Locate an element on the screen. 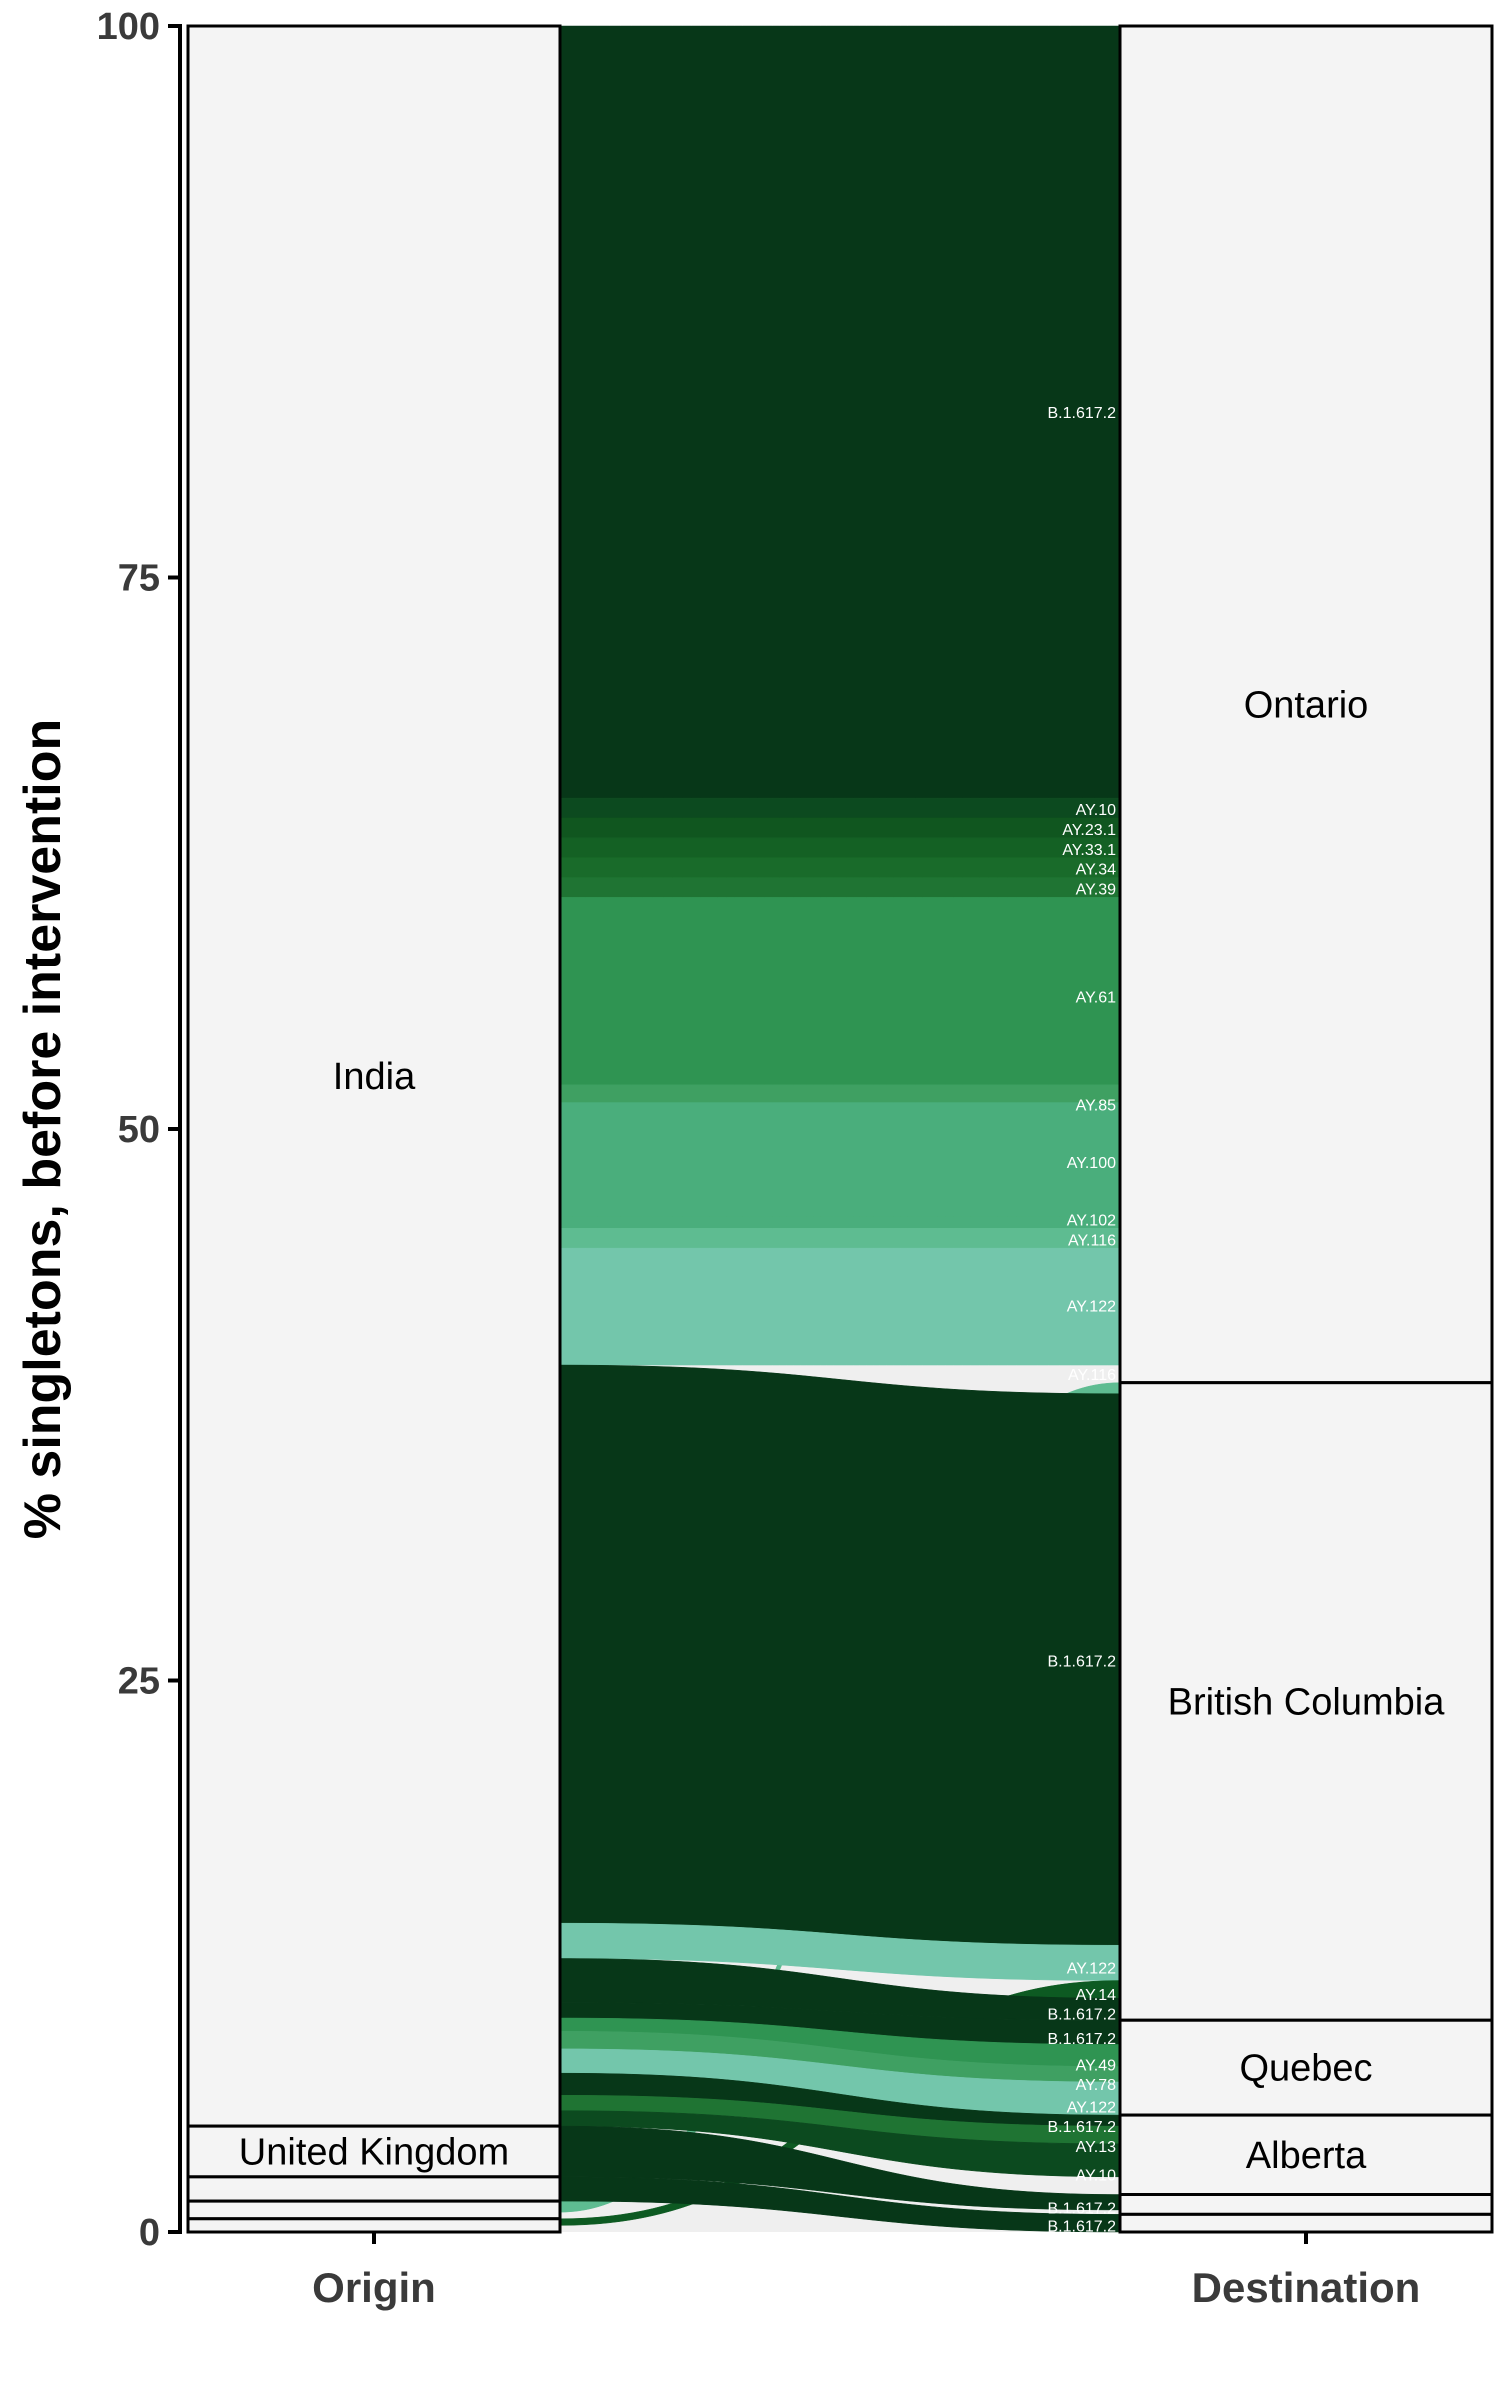 The width and height of the screenshot is (1500, 2400). x-axis-label-destination: Destination is located at coordinates (1306, 2287).